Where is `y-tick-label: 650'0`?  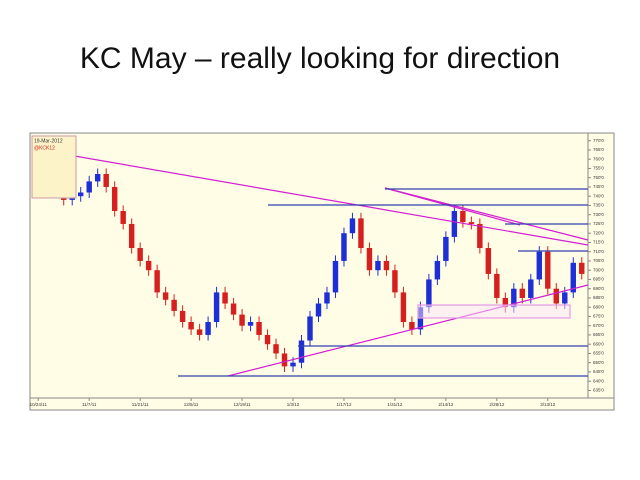
y-tick-label: 650'0 is located at coordinates (598, 362).